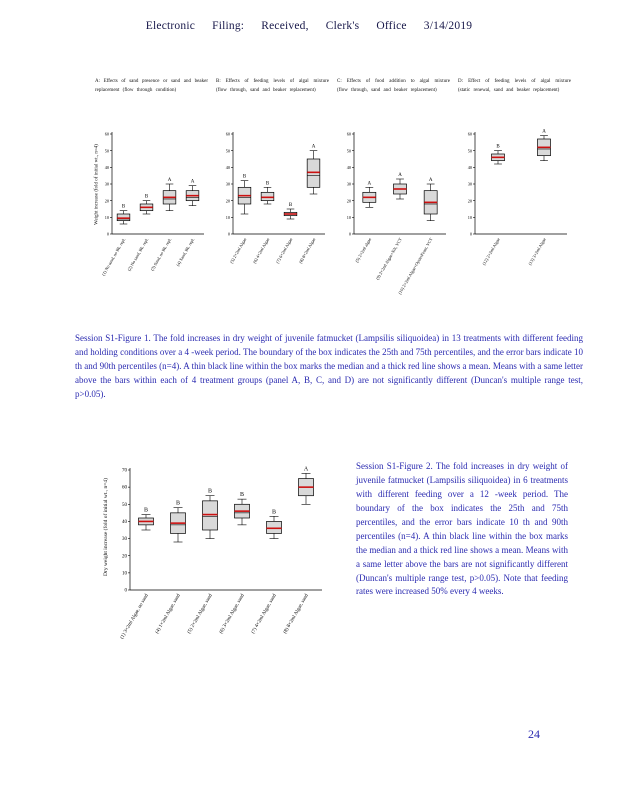  I want to click on category-label: (5) 2×2ml algae, so click(363, 250).